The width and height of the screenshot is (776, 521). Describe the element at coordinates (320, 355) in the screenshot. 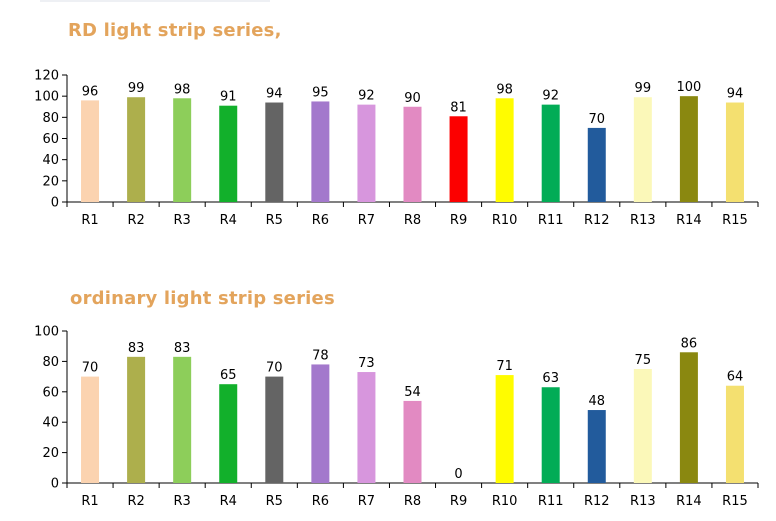

I see `data-label-r6: 78` at that location.